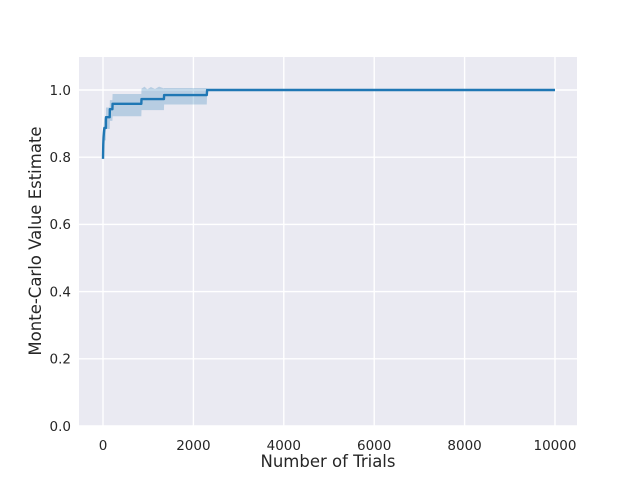  Describe the element at coordinates (284, 446) in the screenshot. I see `x-tick-label: 4000` at that location.